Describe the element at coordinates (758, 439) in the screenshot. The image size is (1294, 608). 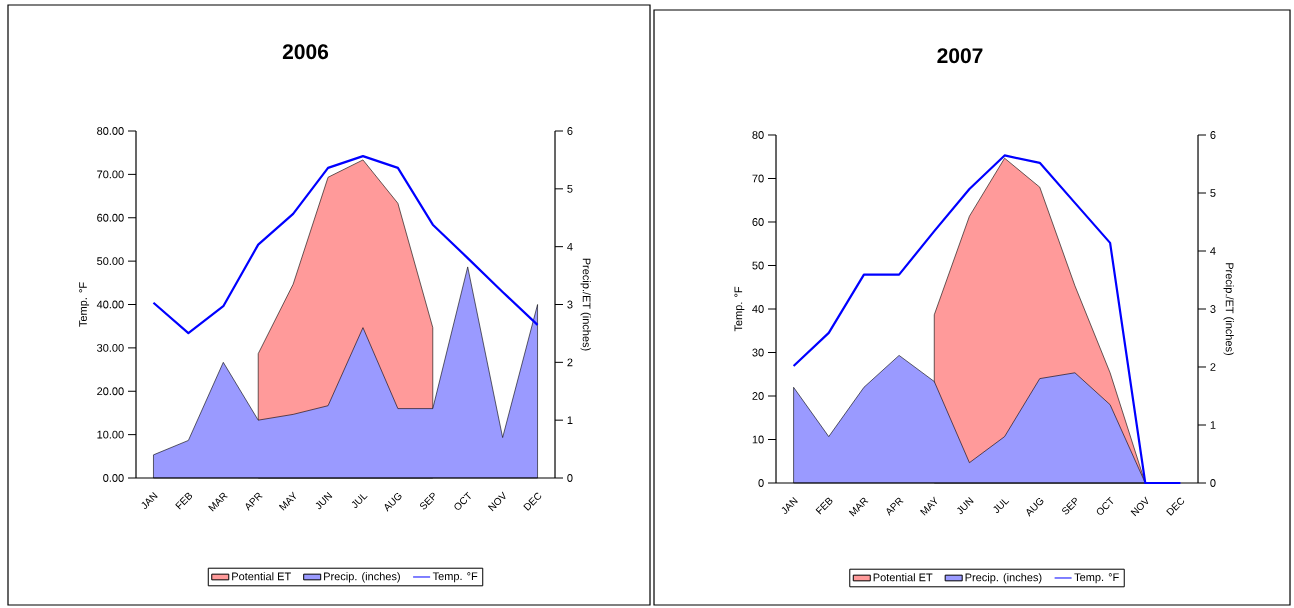
I see `y-tick-label: 10` at that location.